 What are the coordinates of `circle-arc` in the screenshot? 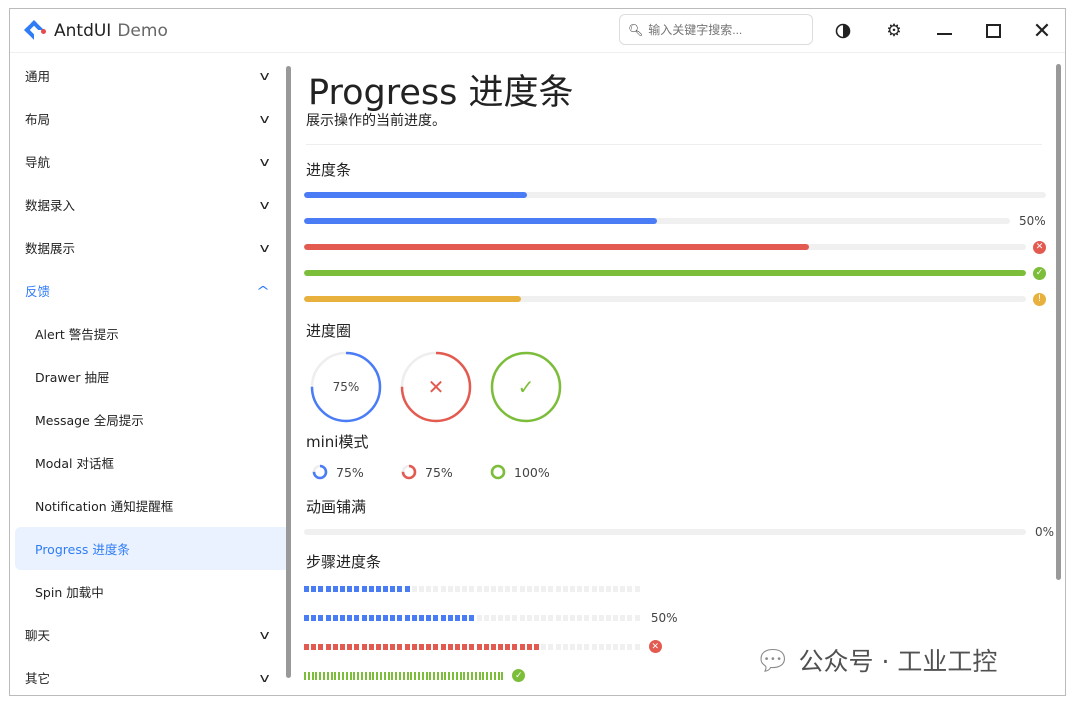 It's located at (346, 387).